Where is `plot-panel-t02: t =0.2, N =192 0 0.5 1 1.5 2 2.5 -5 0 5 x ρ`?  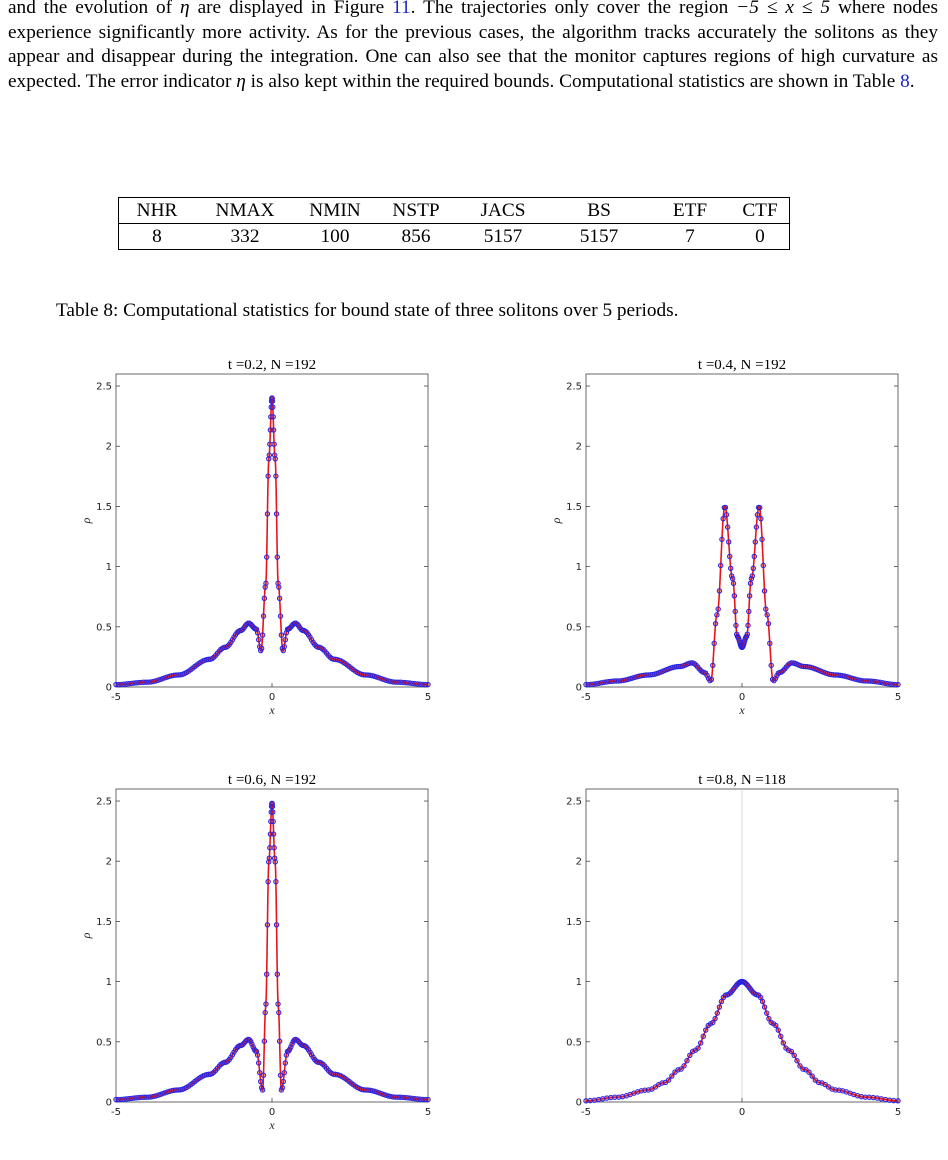 plot-panel-t02: t =0.2, N =192 0 0.5 1 1.5 2 2.5 -5 0 5 x ρ is located at coordinates (263, 552).